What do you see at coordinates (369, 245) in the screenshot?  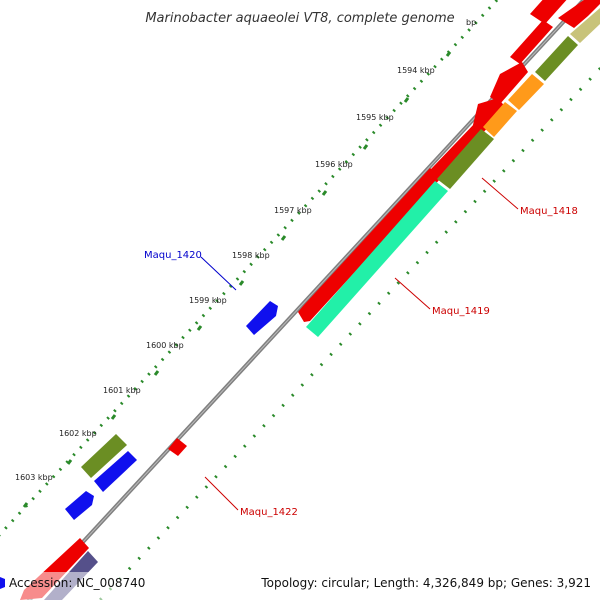 I see `gene-maqu-1419-feature` at bounding box center [369, 245].